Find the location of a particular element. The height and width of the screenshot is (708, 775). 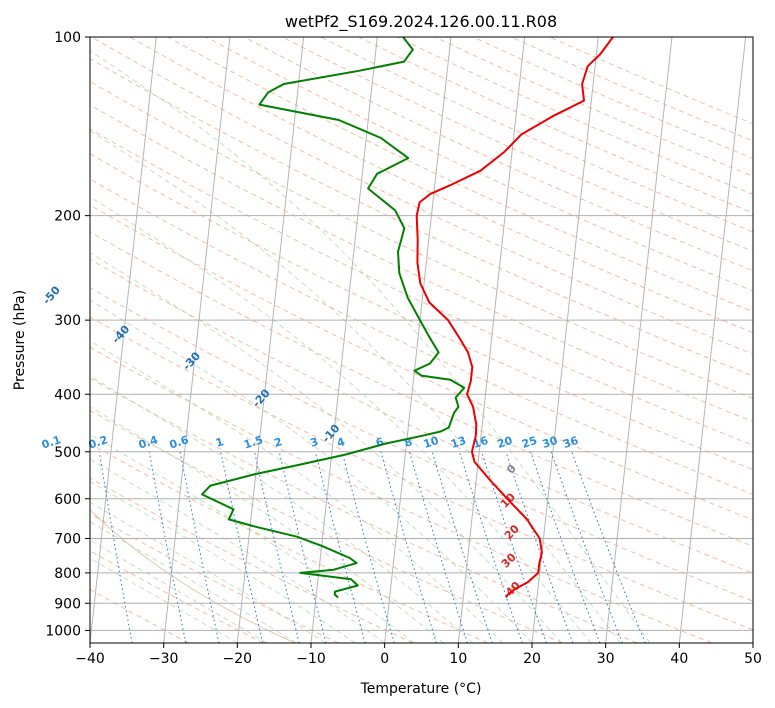

dry-adiabat-label: -30 is located at coordinates (191, 361).